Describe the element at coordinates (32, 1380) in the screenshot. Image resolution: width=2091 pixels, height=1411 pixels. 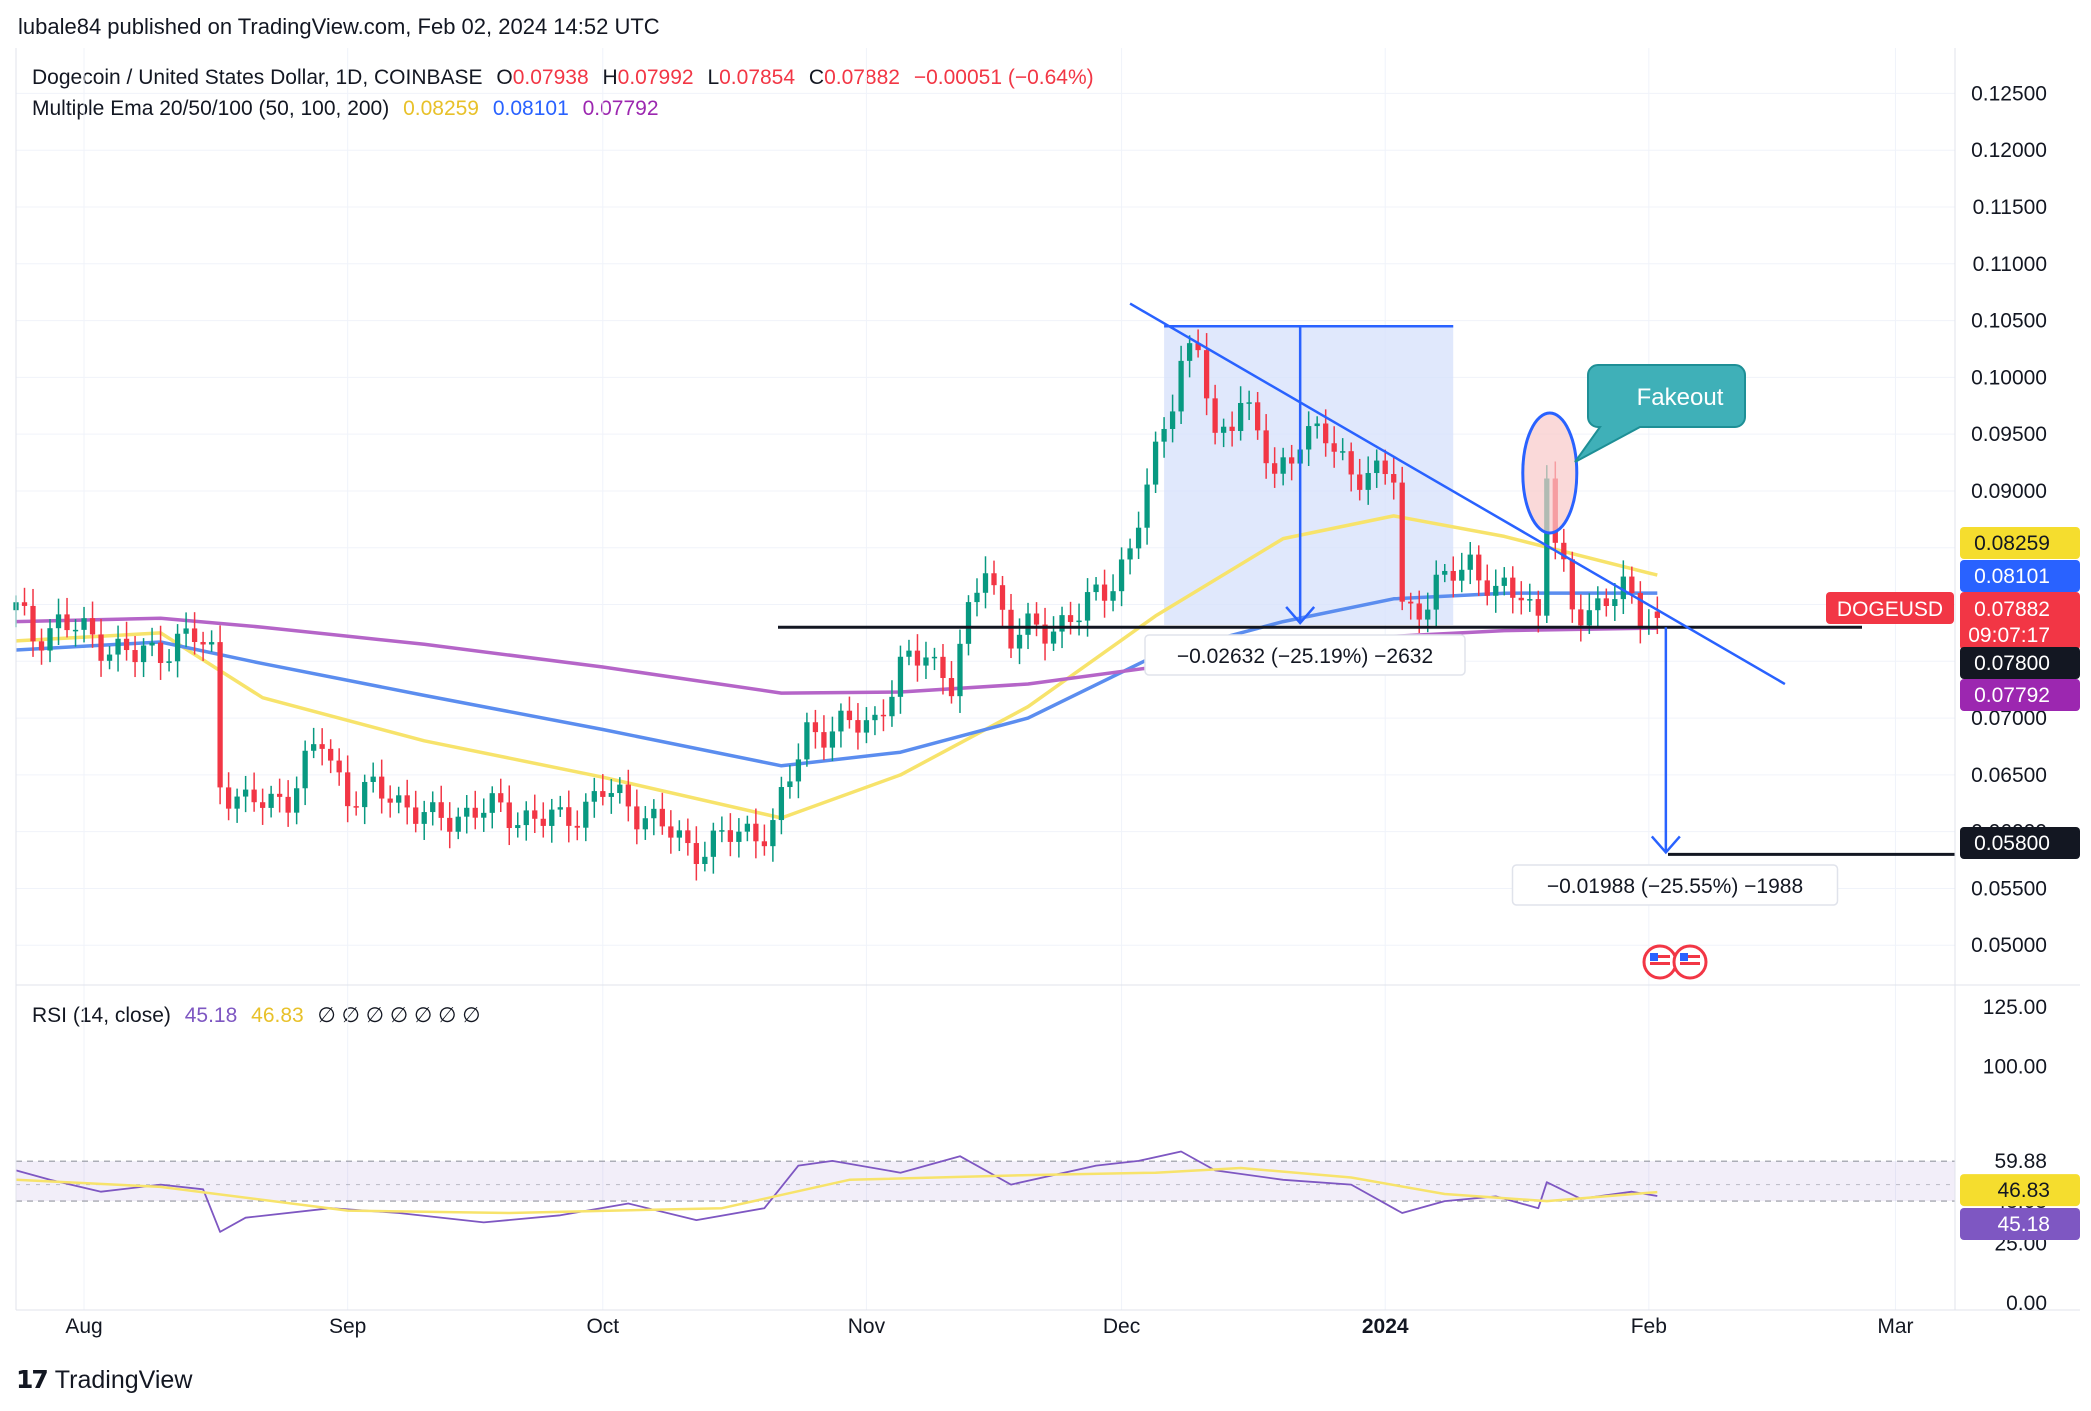
I see `tradingview-logo-icon: 𝟭𝟳` at that location.